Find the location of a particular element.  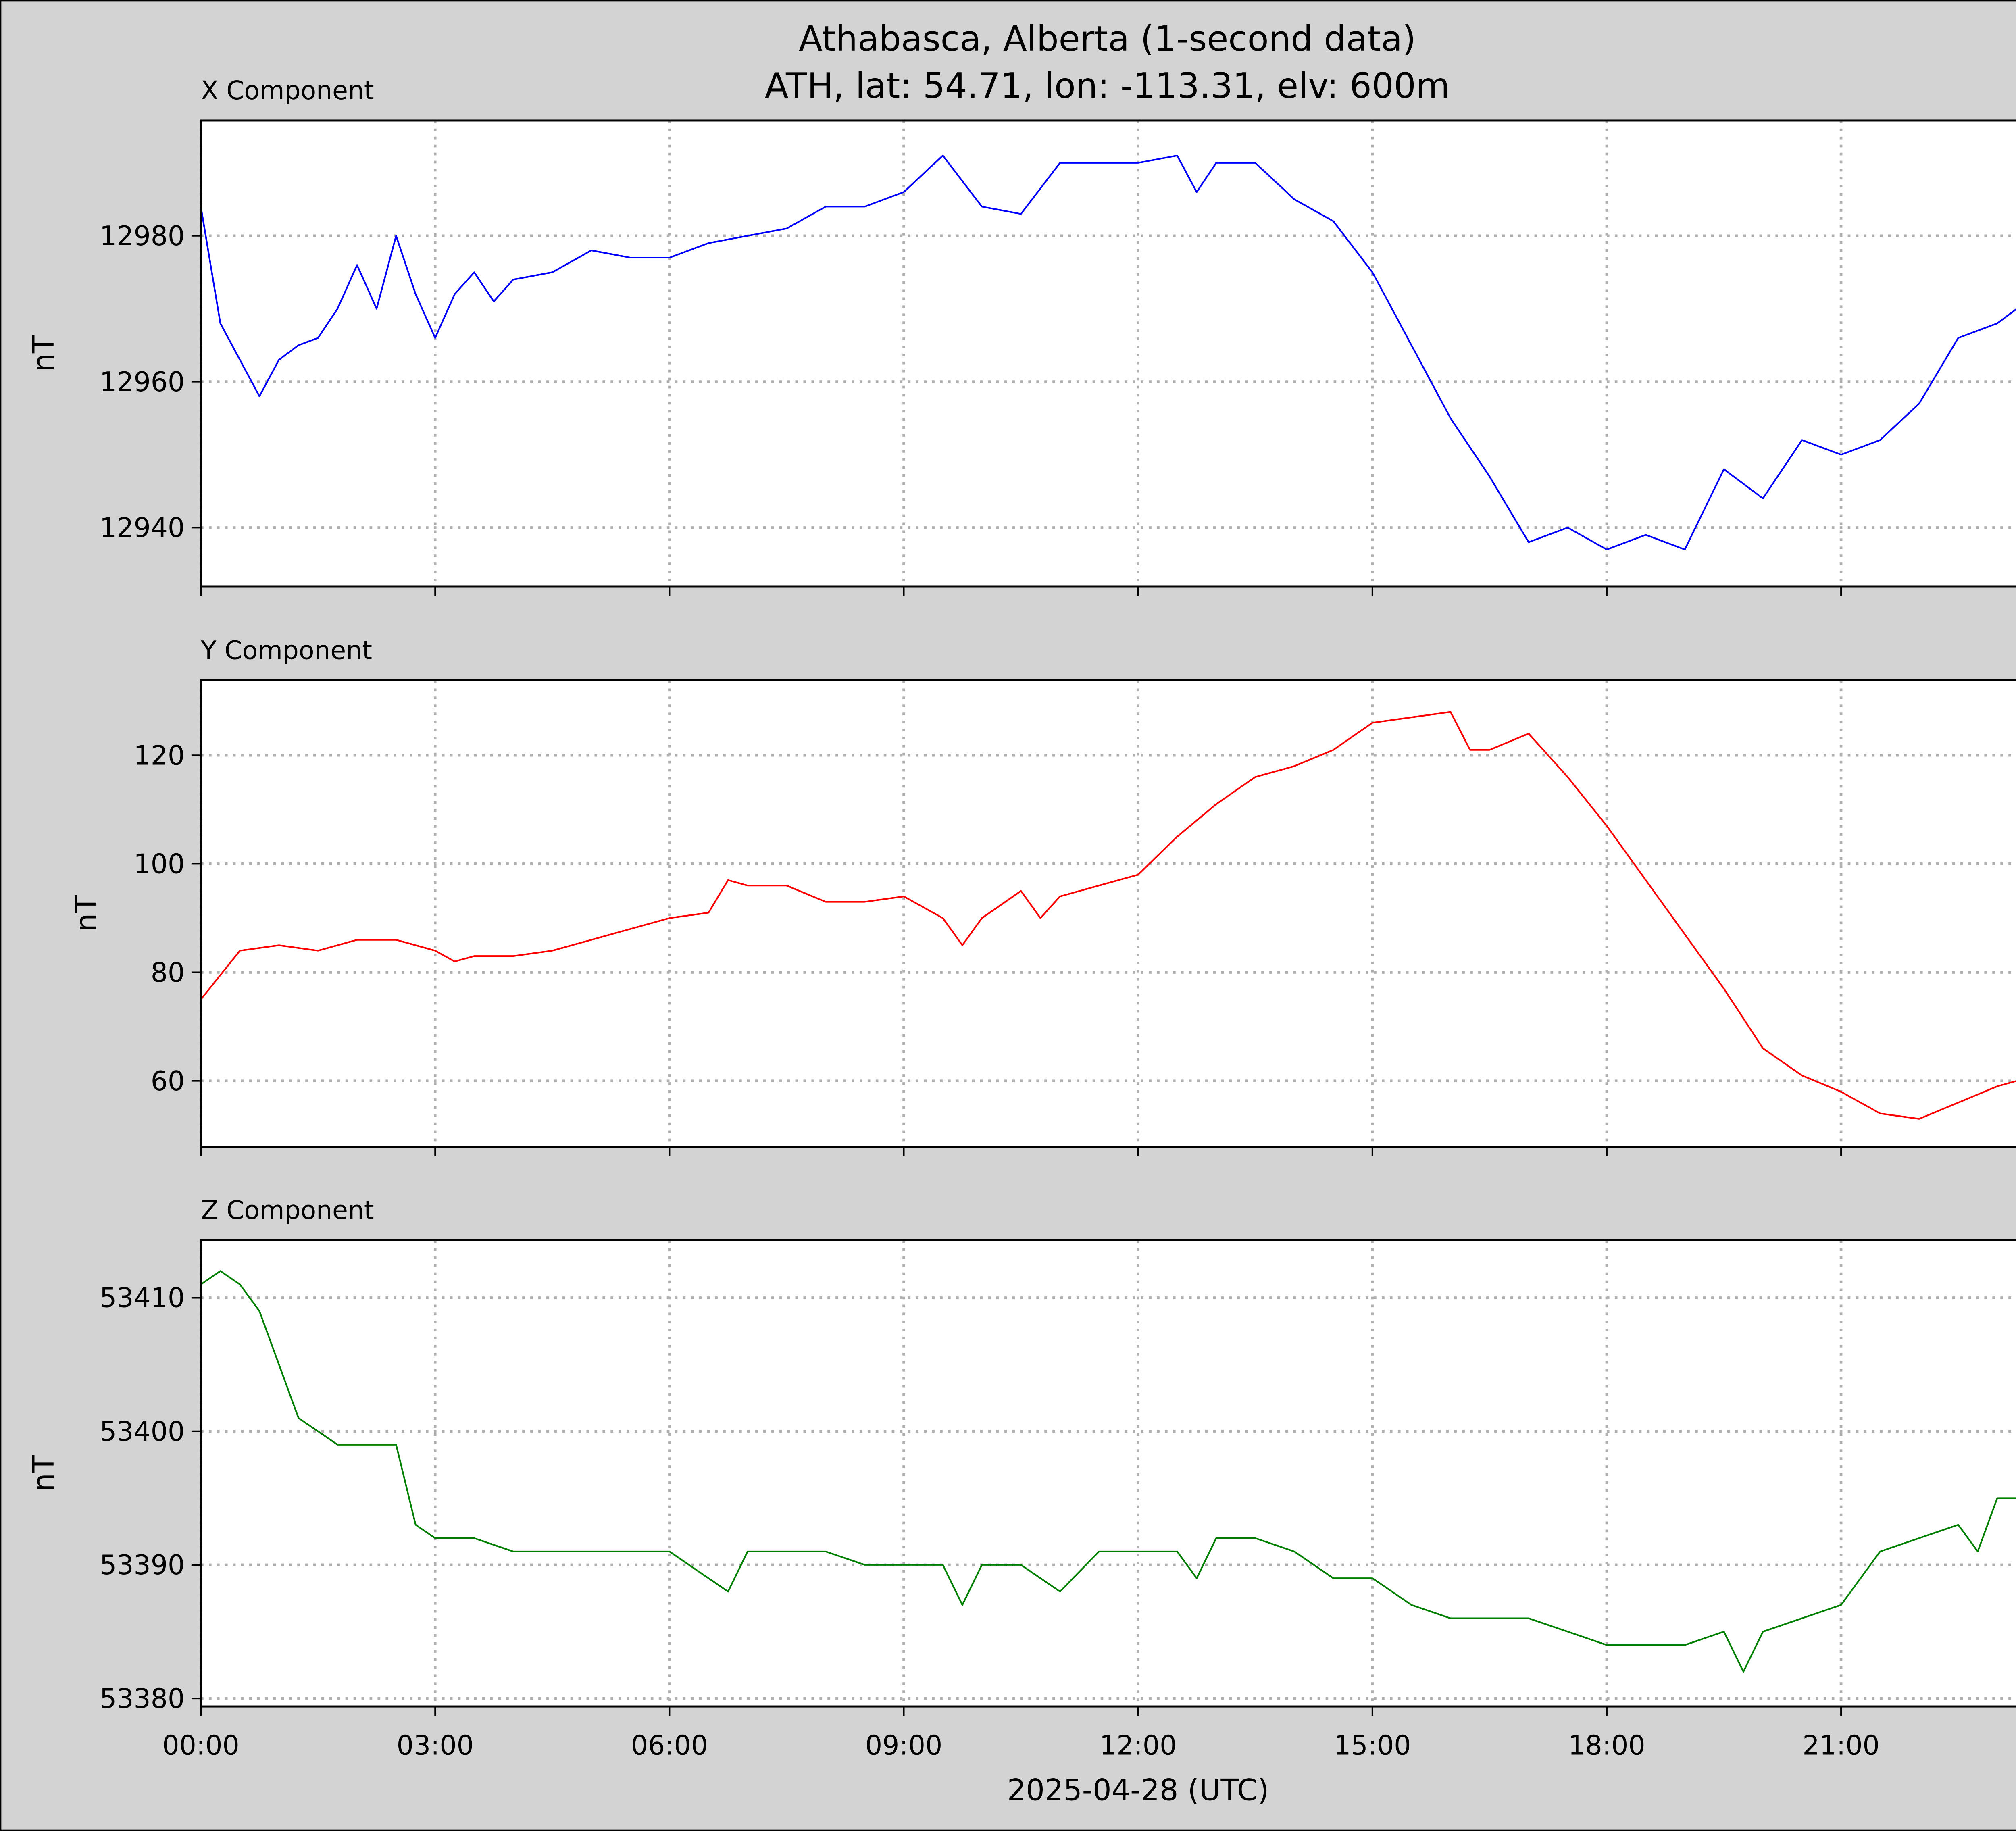

x-tick-label: 15:00 is located at coordinates (1372, 1745).